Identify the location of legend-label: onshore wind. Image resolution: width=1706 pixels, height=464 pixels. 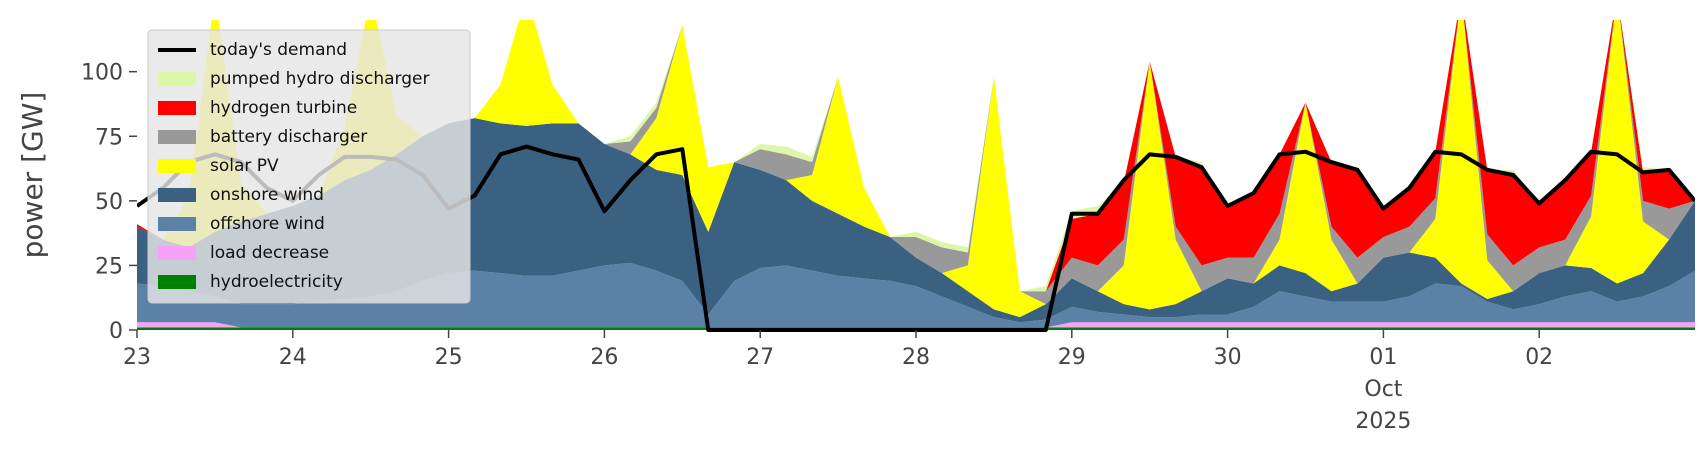
(267, 195).